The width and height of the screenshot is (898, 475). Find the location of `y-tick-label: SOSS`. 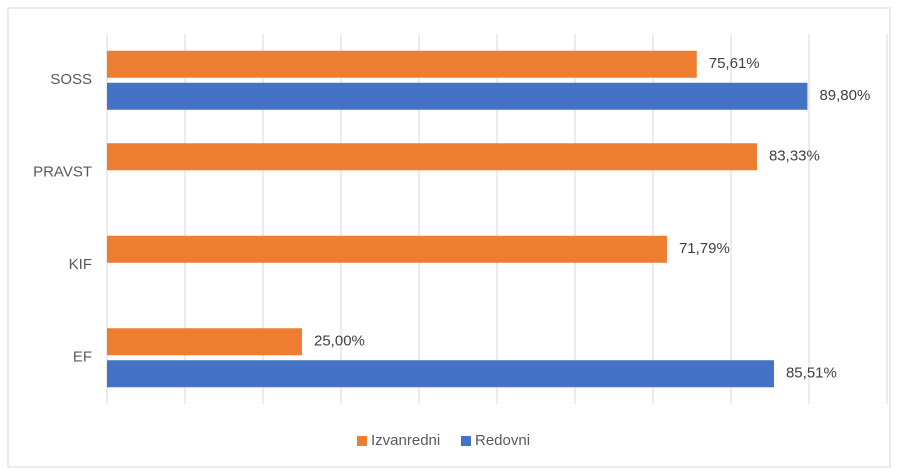

y-tick-label: SOSS is located at coordinates (71, 79).